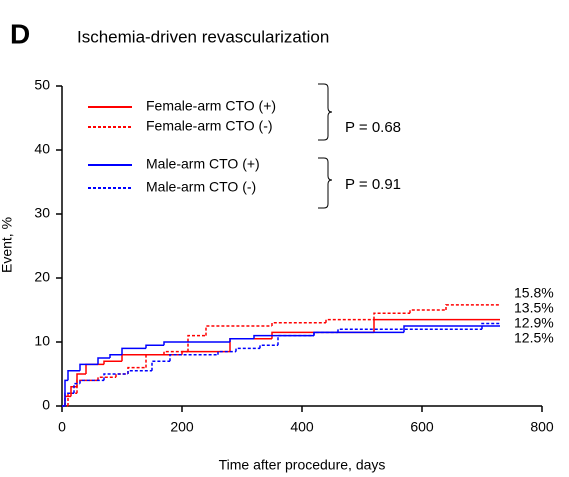 The image size is (569, 477). What do you see at coordinates (325, 146) in the screenshot?
I see `legend-bracket` at bounding box center [325, 146].